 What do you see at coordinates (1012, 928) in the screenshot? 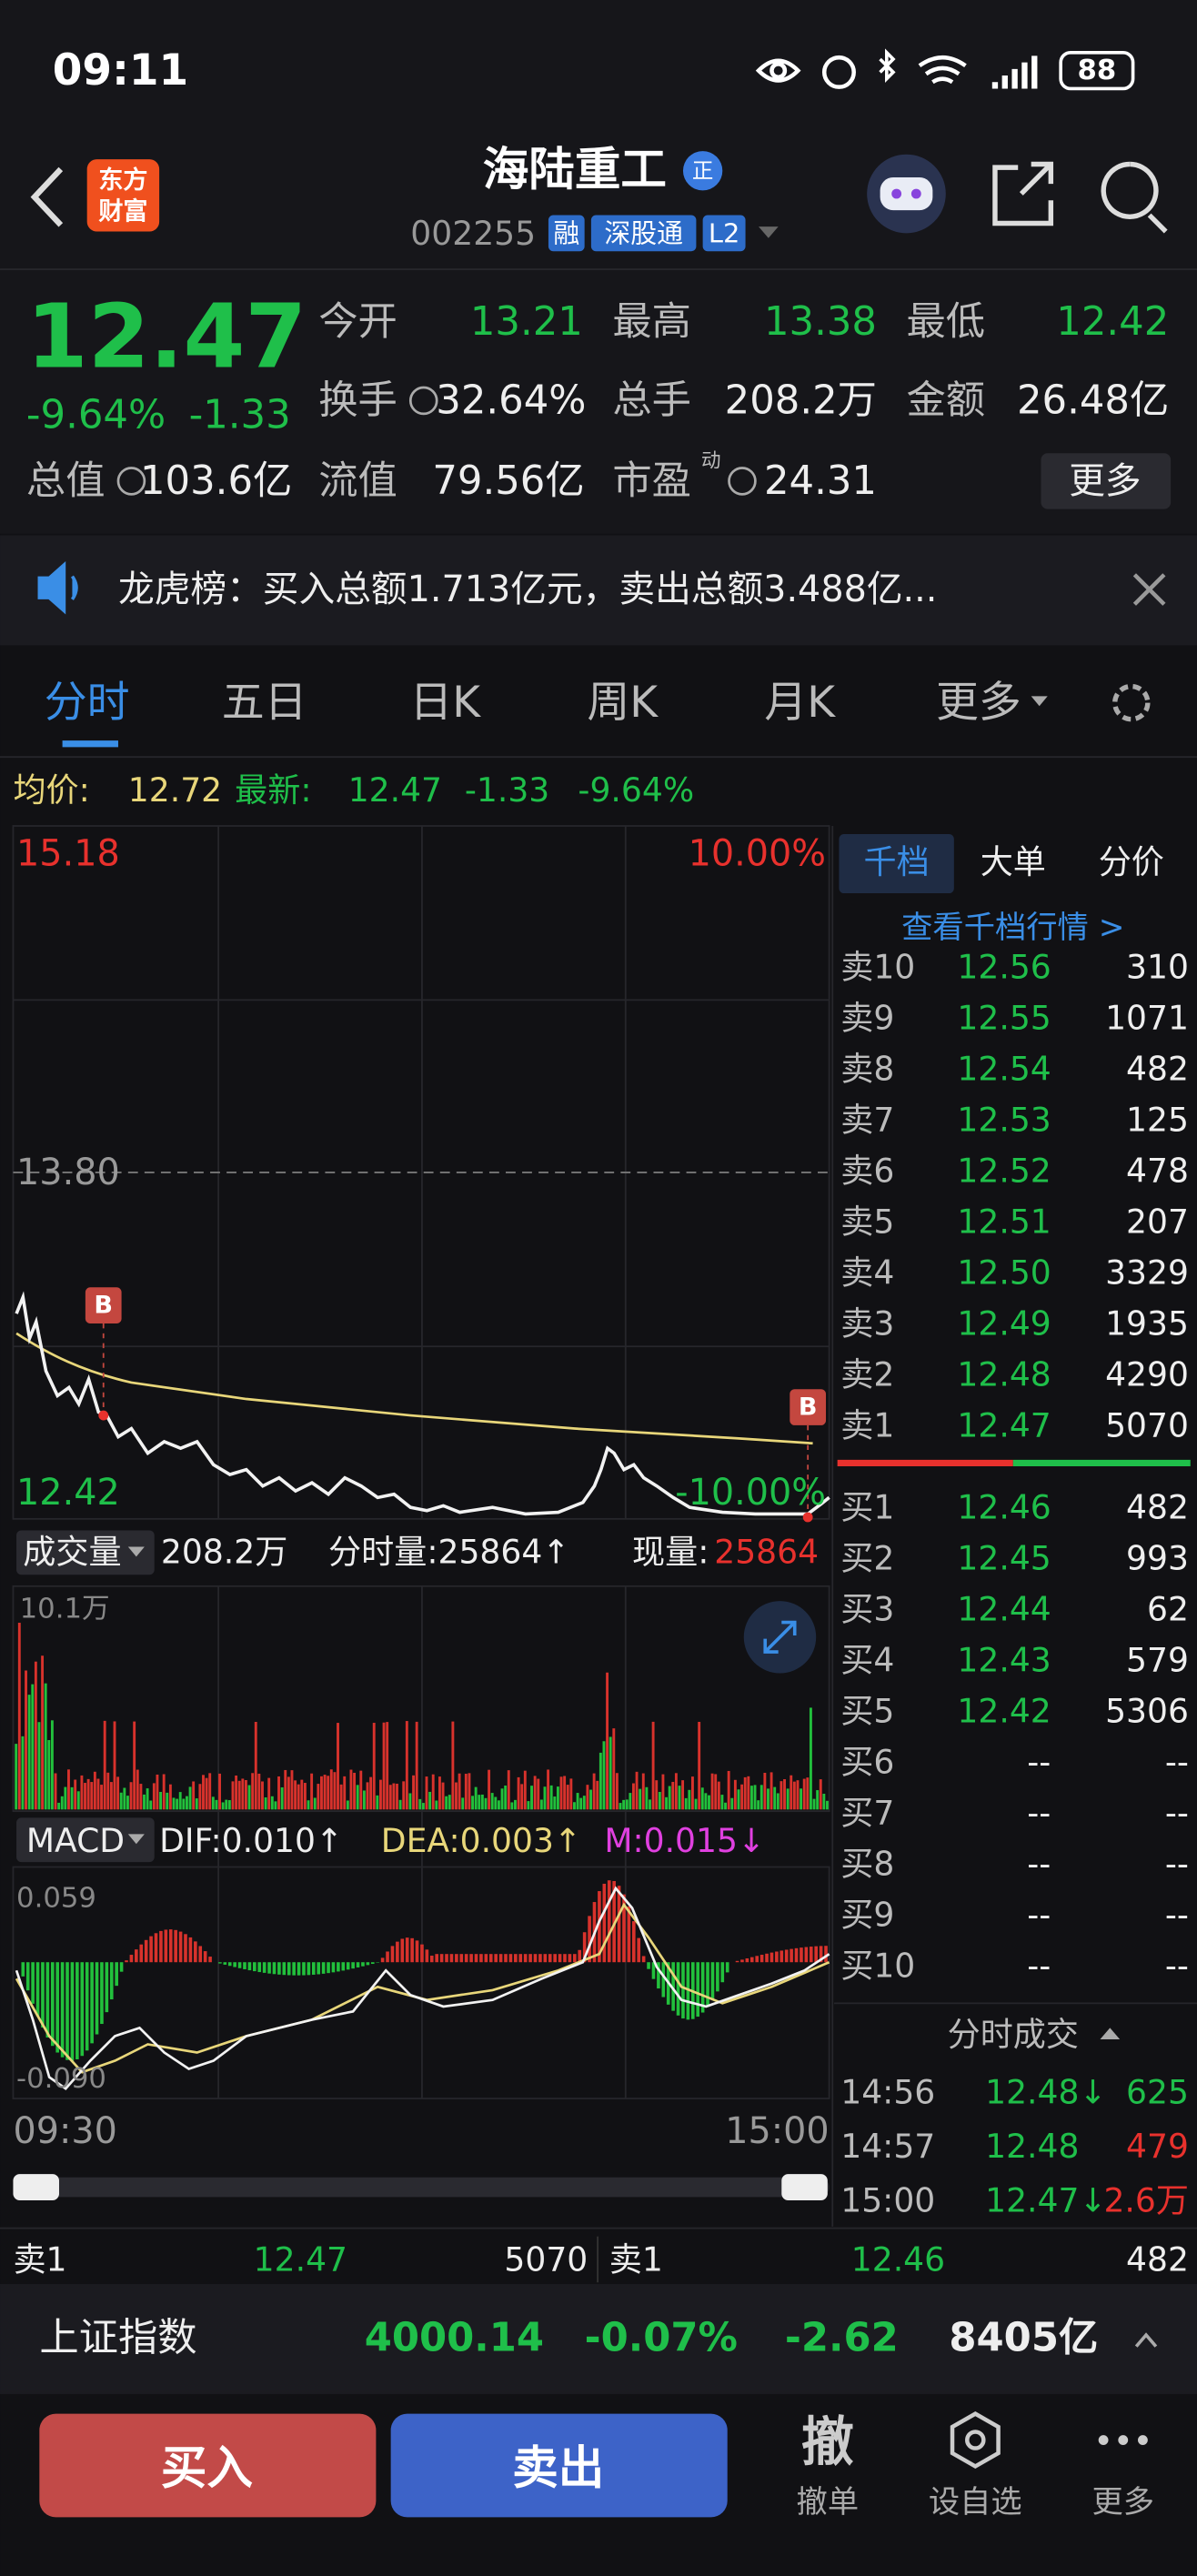
I see `book-link: 查看千档行情 >` at bounding box center [1012, 928].